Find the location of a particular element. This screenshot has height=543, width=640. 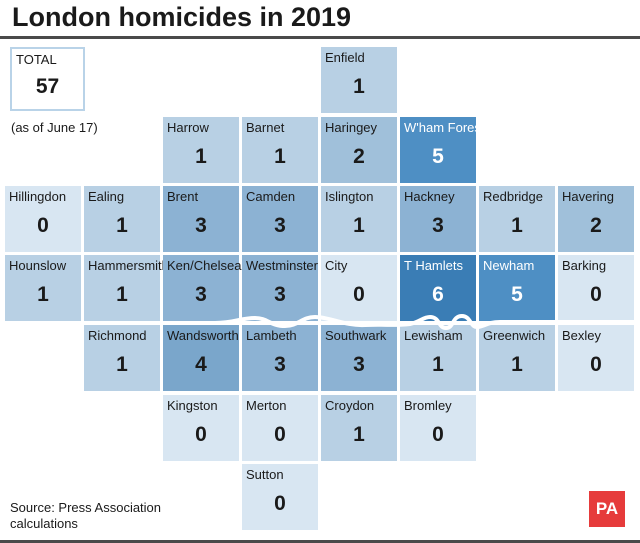

tile-name: Hillingdon is located at coordinates (38, 196).